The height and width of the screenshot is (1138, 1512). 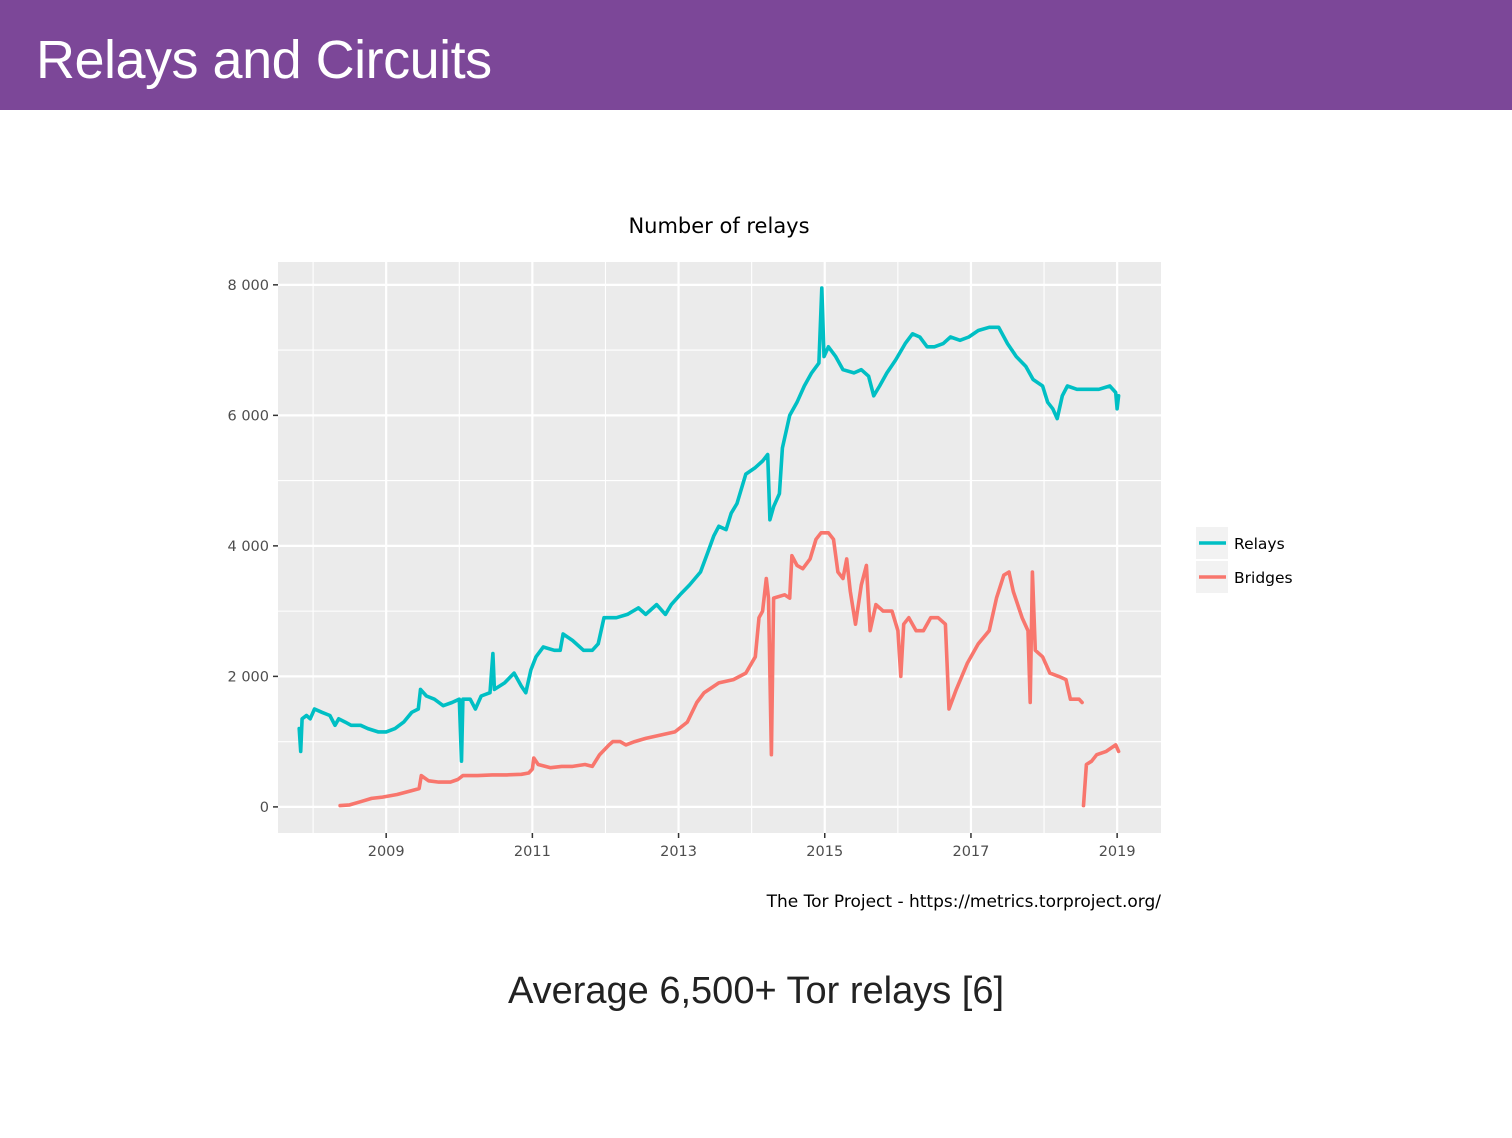 I want to click on slide-title: Relays and Circuits, so click(x=264, y=60).